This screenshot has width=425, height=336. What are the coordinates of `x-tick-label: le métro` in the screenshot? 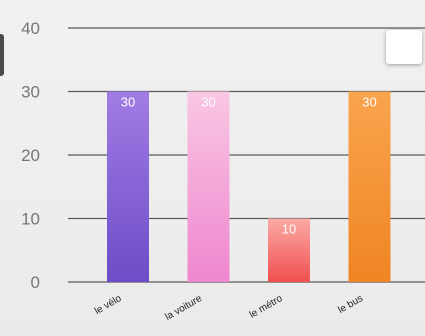 It's located at (266, 307).